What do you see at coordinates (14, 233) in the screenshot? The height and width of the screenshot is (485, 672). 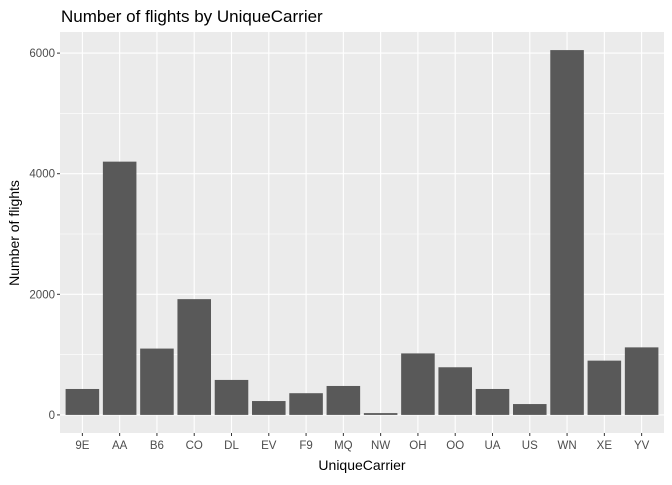 I see `y-axis-title: Number of flights` at bounding box center [14, 233].